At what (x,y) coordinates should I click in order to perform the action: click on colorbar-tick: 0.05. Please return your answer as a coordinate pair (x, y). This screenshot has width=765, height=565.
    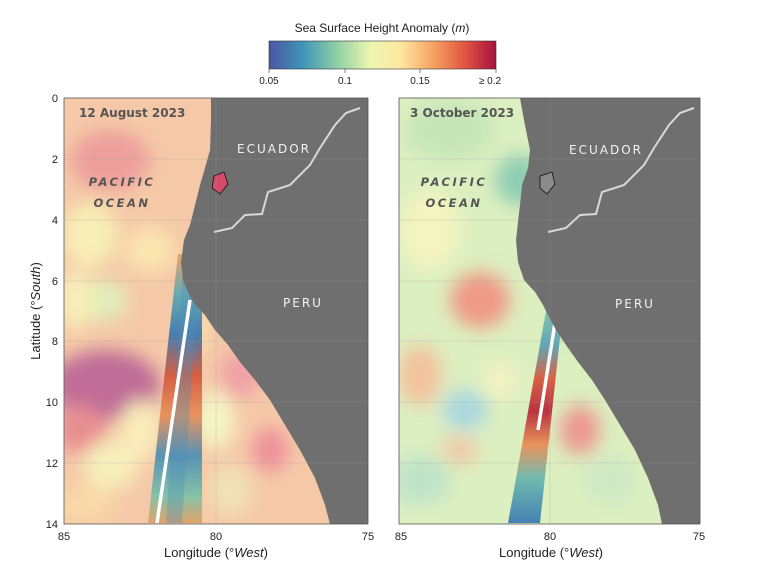
    Looking at the image, I should click on (269, 81).